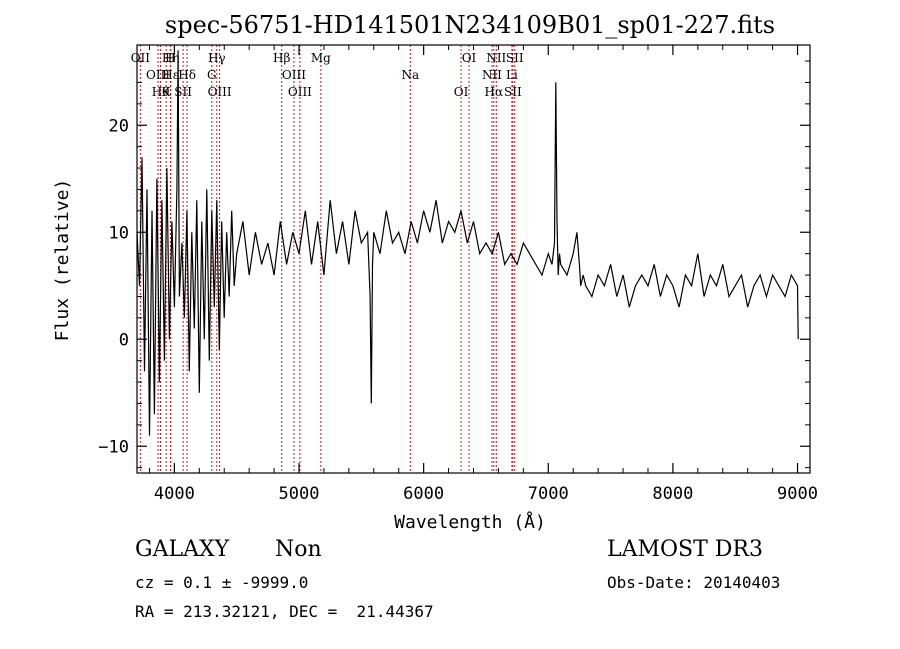 Image resolution: width=900 pixels, height=649 pixels. Describe the element at coordinates (62, 260) in the screenshot. I see `y-axis-label: Flux (relative)` at that location.